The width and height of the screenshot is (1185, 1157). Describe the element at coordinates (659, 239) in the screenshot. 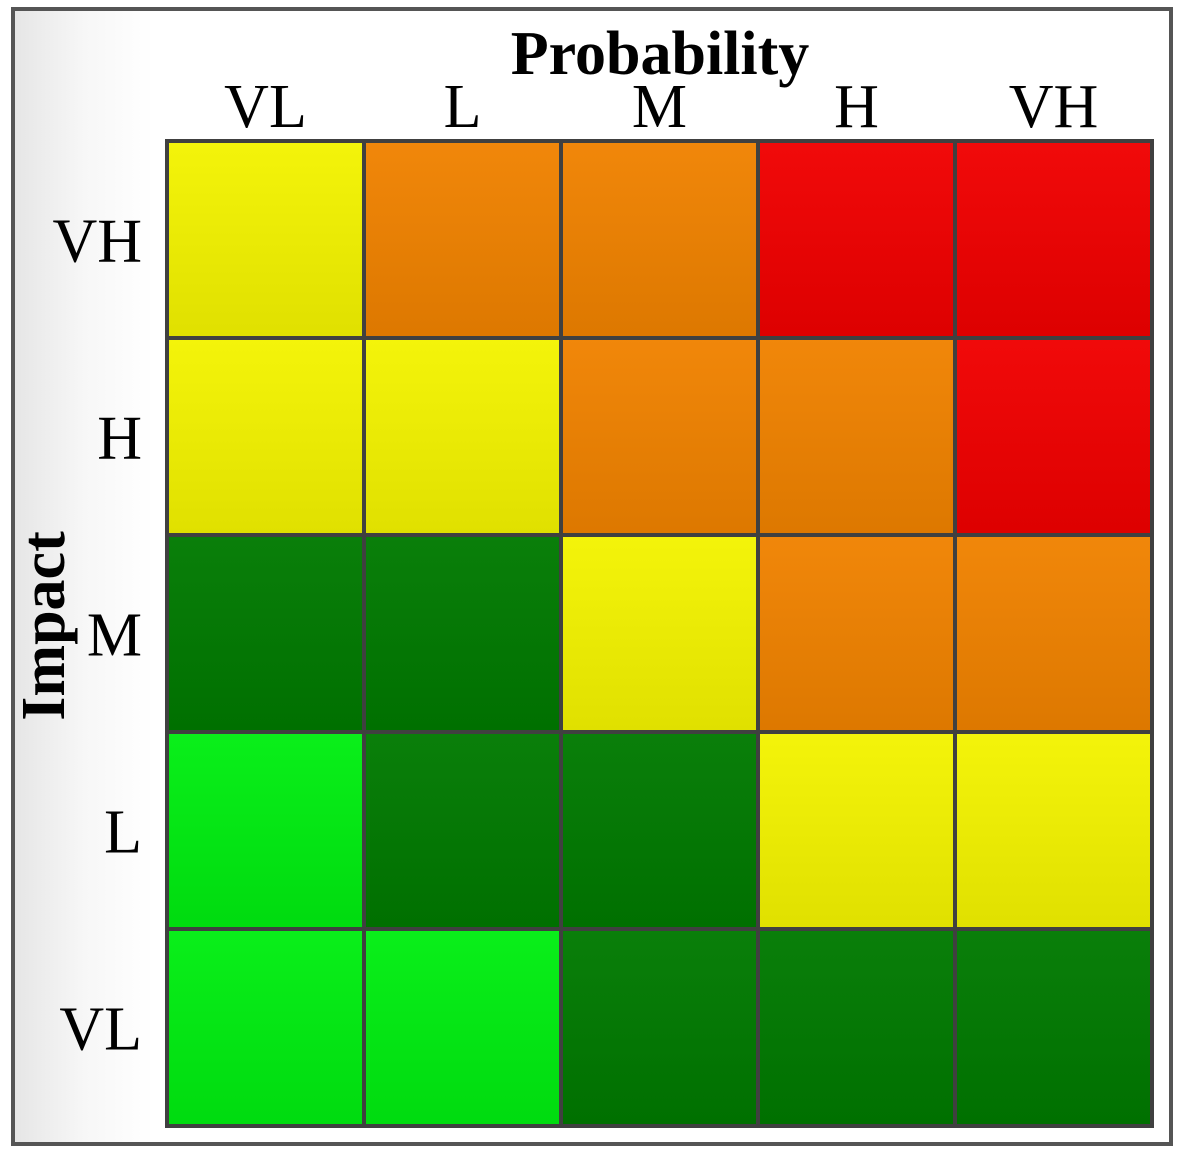

I see `cell-impact-vh-prob-m` at that location.